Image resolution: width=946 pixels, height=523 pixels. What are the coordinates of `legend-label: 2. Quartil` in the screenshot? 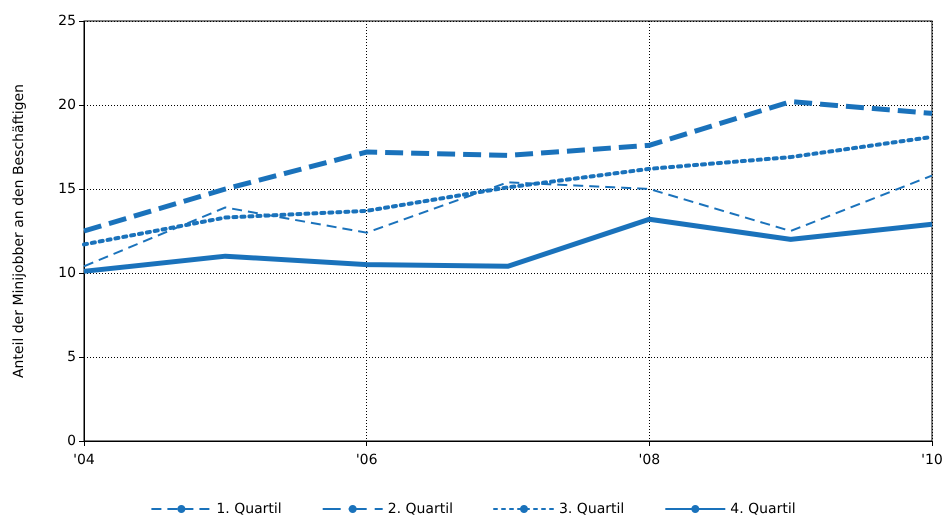 It's located at (421, 509).